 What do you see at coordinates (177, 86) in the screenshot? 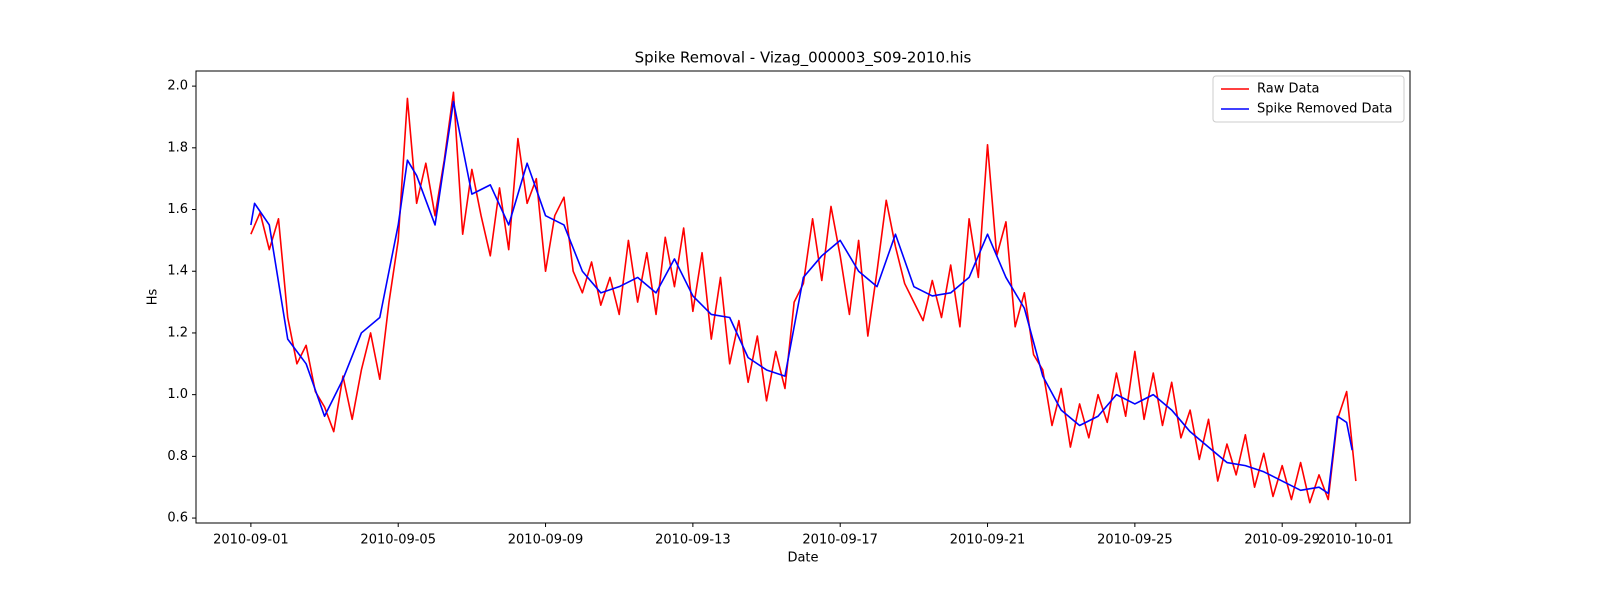
I see `y-tick-label: 2.0` at bounding box center [177, 86].